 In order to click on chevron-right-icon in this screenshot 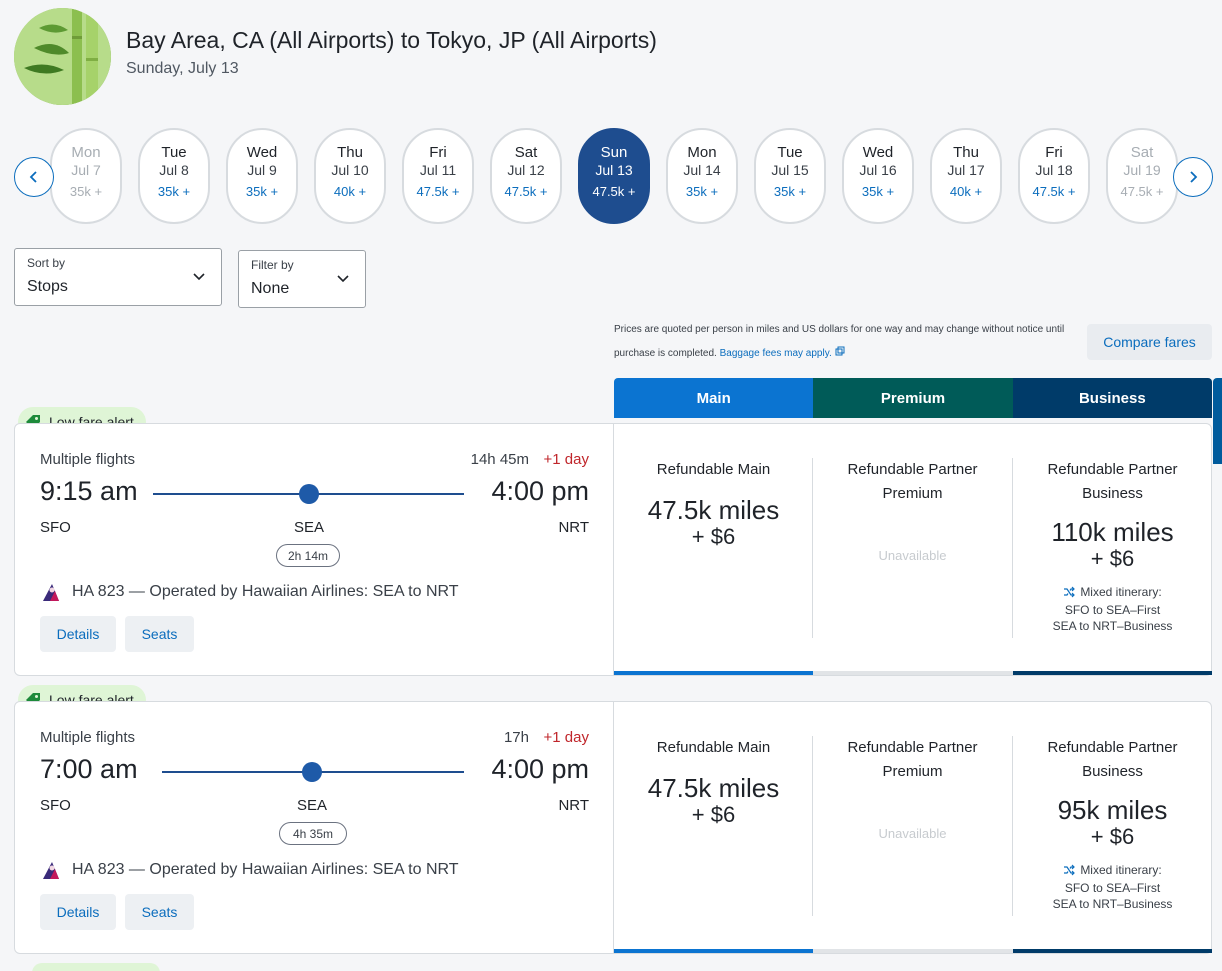, I will do `click(1194, 177)`.